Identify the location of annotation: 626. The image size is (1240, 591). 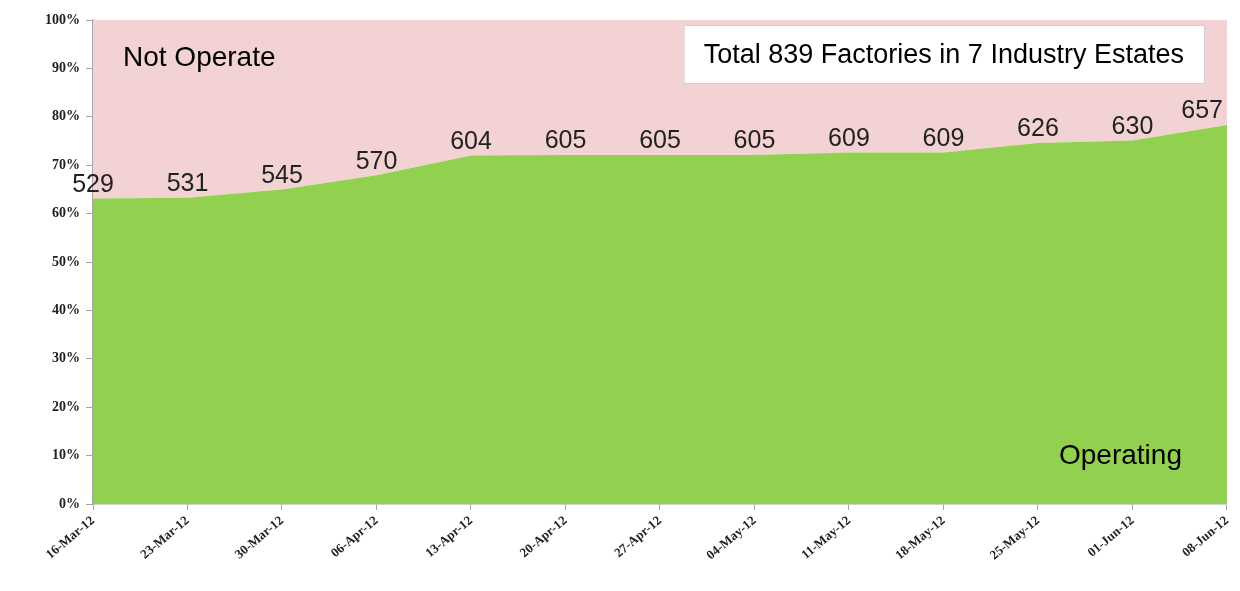
(1038, 127).